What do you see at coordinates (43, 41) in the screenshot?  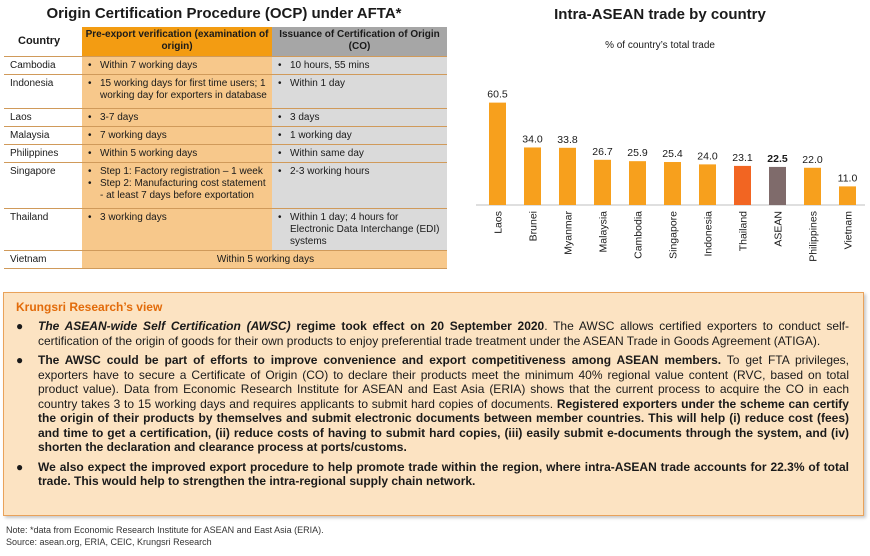 I see `header-country: Country` at bounding box center [43, 41].